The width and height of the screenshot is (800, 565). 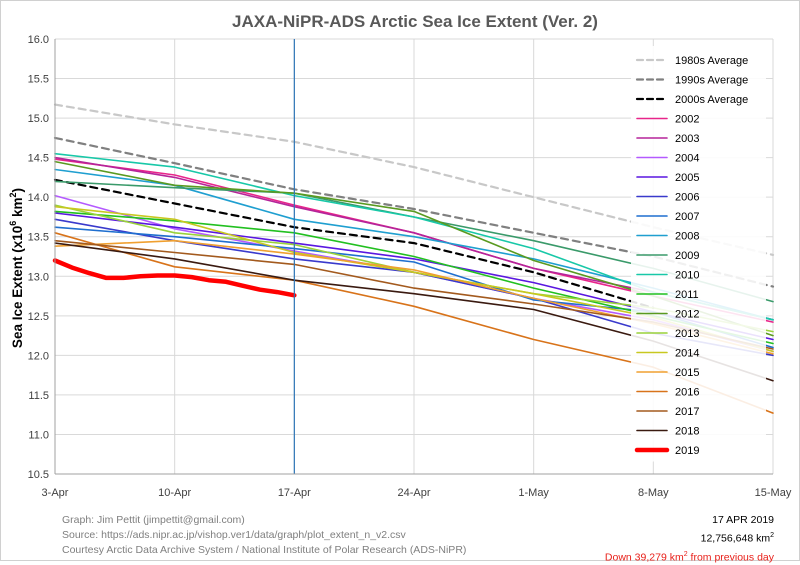 What do you see at coordinates (38, 238) in the screenshot?
I see `y-tick-label: 13.5` at bounding box center [38, 238].